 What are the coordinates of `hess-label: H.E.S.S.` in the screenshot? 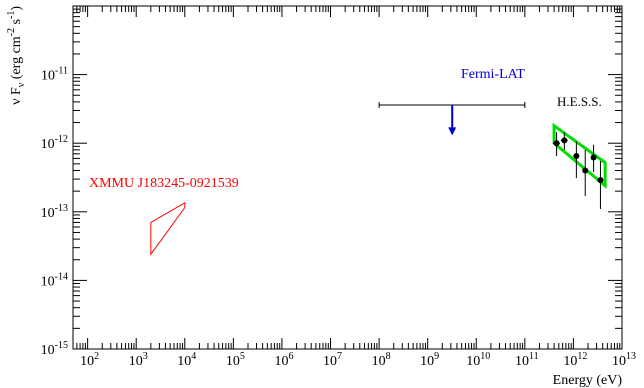 It's located at (579, 101).